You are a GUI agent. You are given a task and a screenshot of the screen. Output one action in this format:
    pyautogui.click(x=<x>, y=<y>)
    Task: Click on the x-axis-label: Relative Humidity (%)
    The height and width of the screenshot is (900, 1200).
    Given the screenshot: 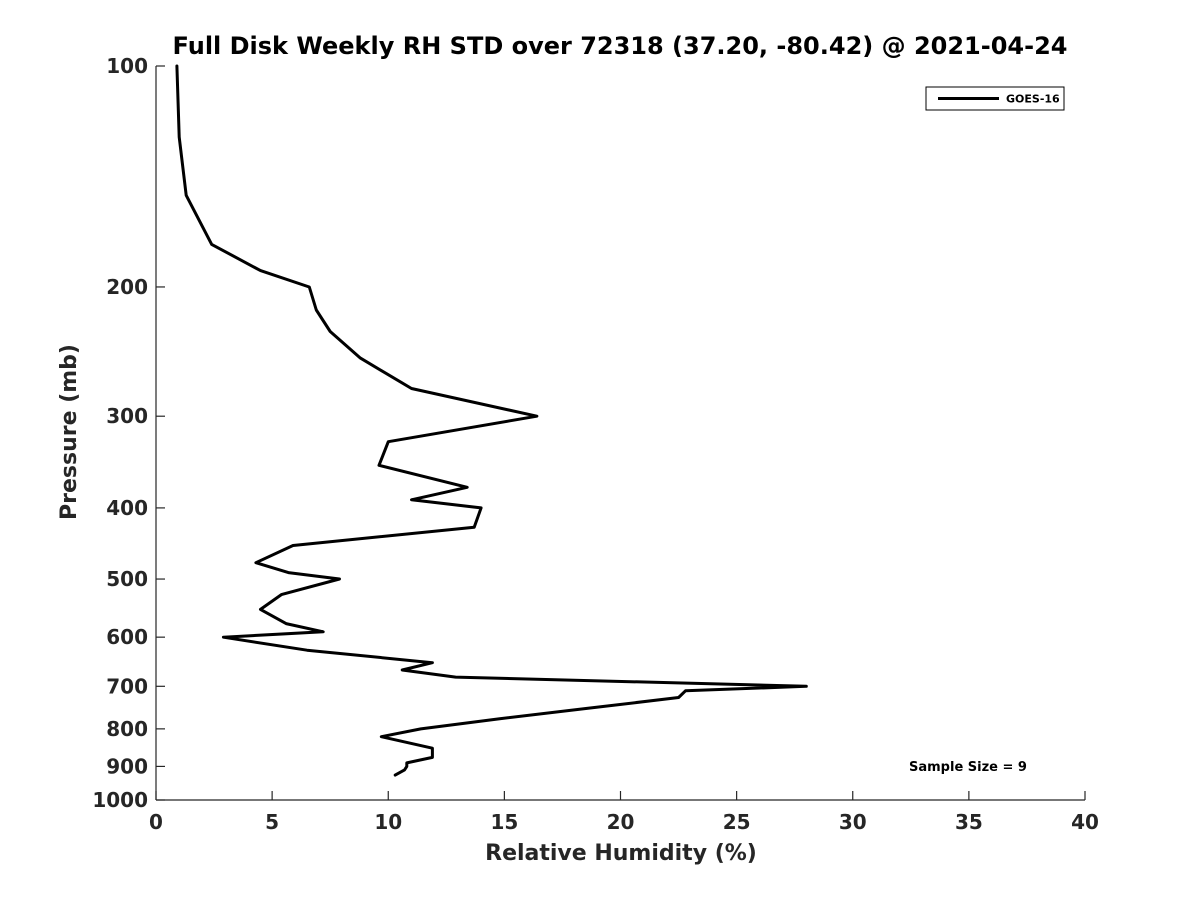 What is the action you would take?
    pyautogui.click(x=621, y=853)
    